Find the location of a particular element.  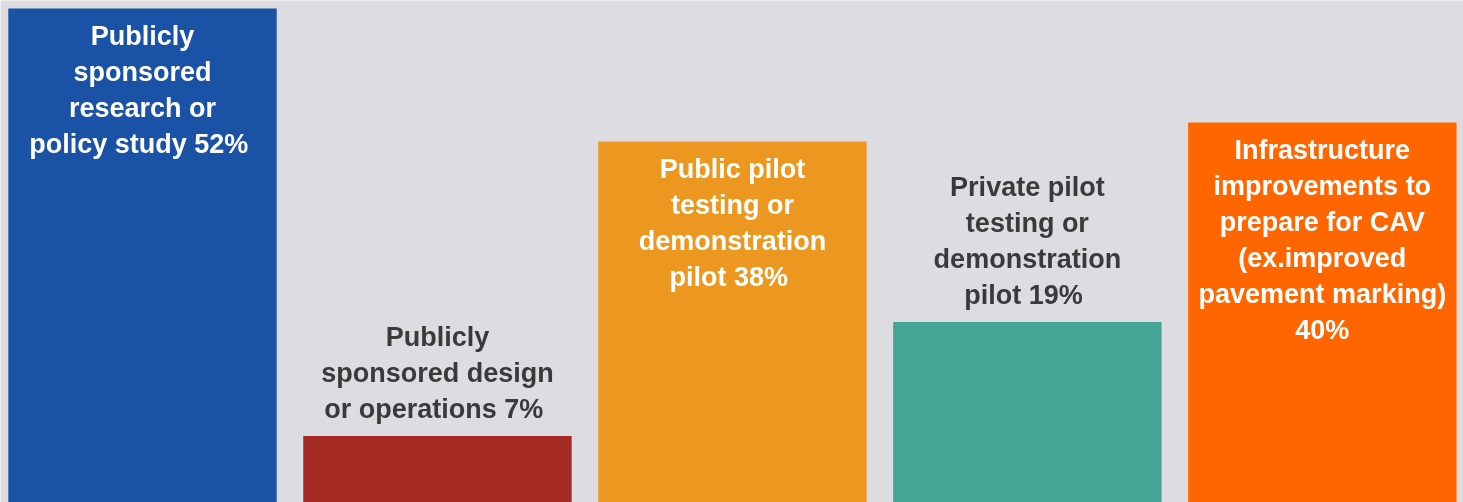

category-label: Public pilot testing or demonstration pilot 38% is located at coordinates (732, 222).